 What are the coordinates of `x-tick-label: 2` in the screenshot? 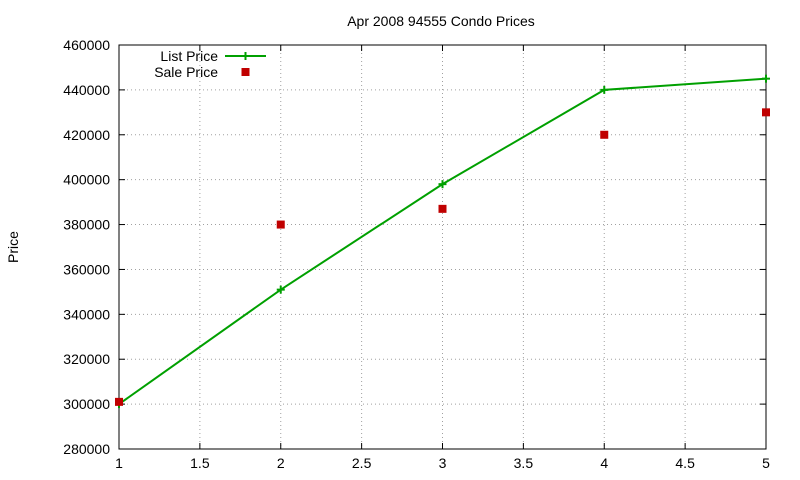 It's located at (281, 463).